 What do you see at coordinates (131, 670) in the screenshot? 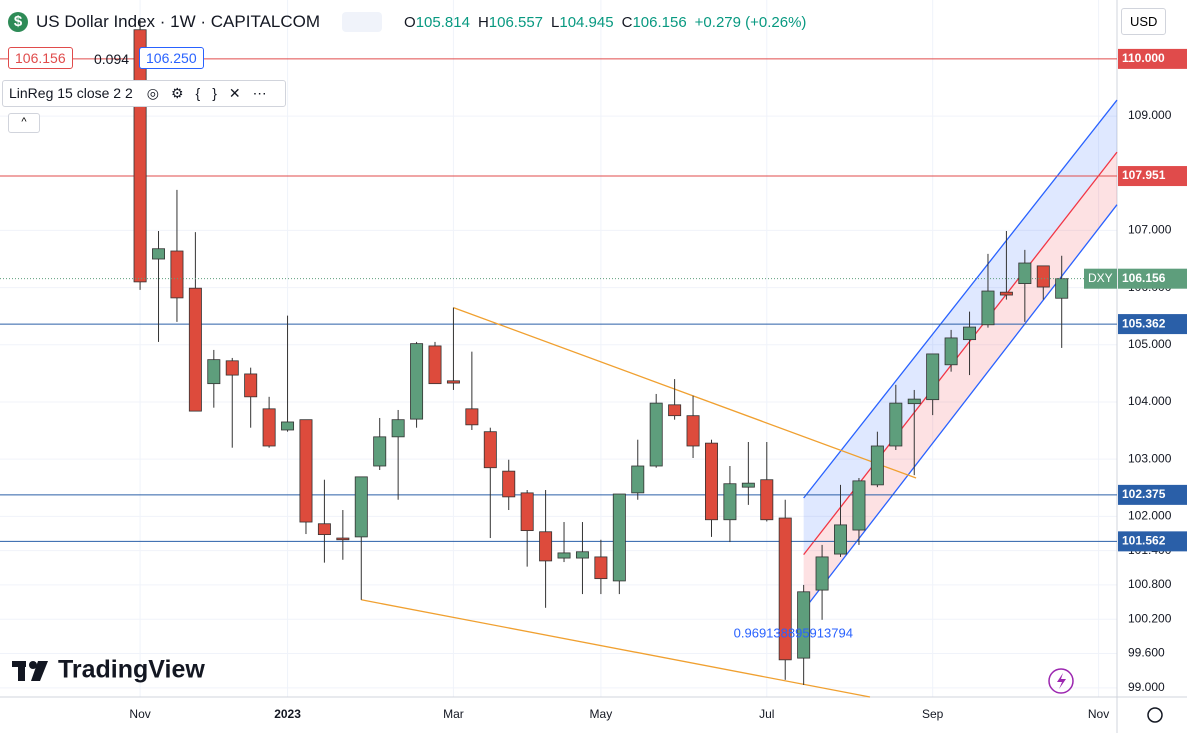
I see `logo-text: TradingView` at bounding box center [131, 670].